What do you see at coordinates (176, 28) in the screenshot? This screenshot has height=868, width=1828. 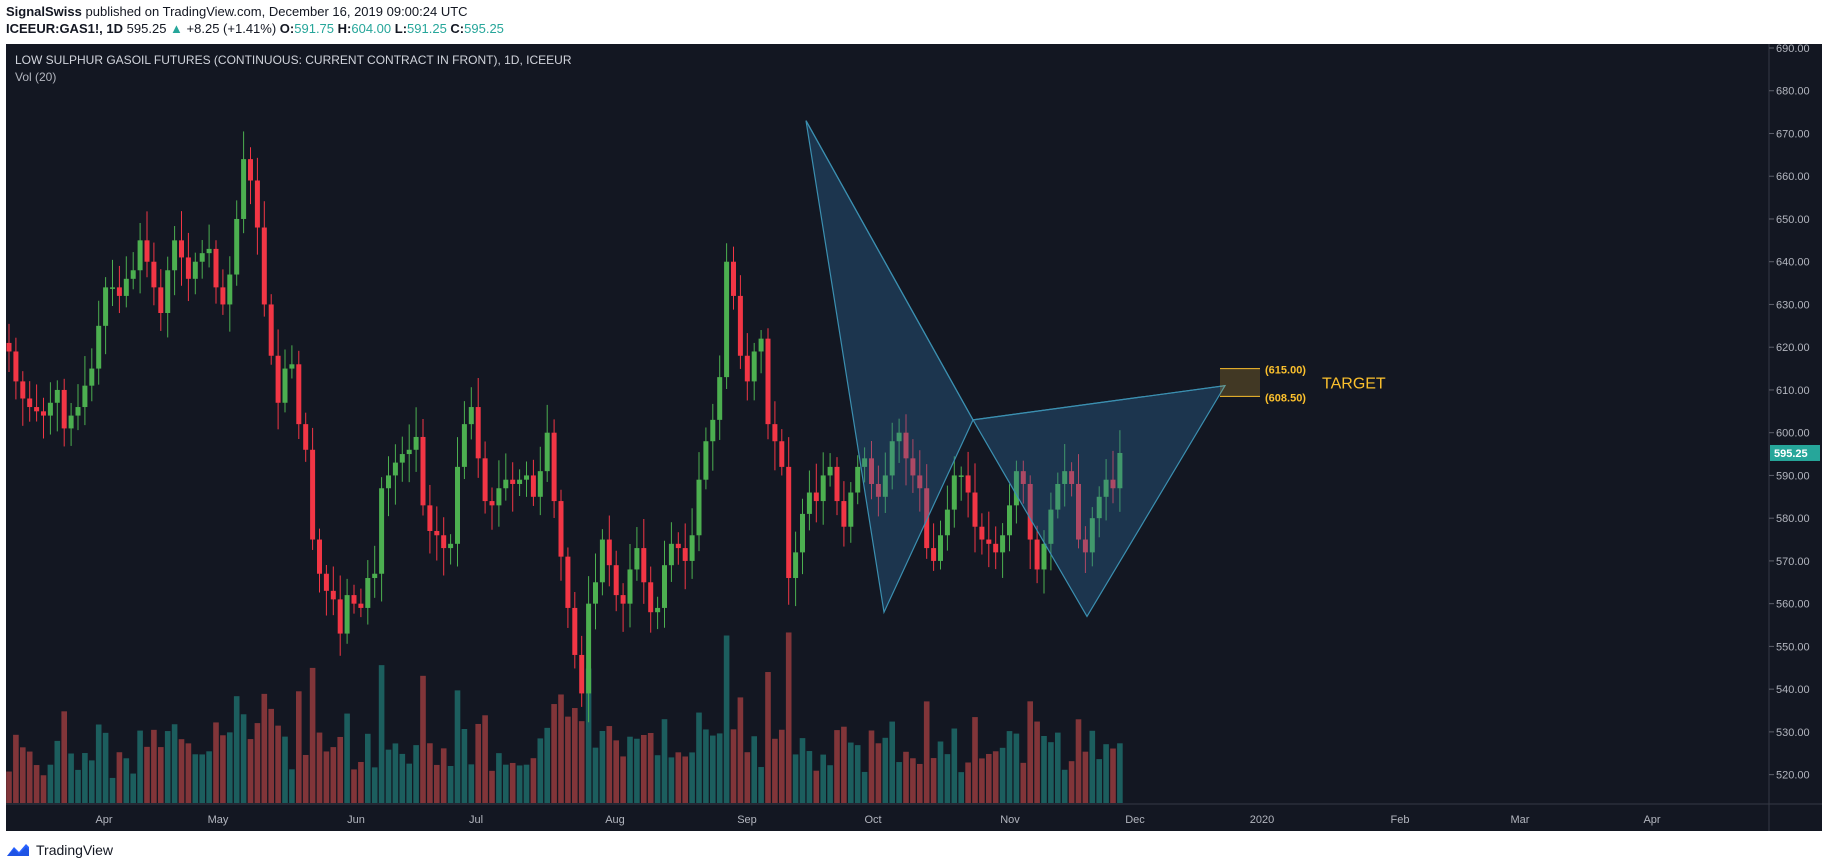 I see `change-arrow-icon: ▲` at bounding box center [176, 28].